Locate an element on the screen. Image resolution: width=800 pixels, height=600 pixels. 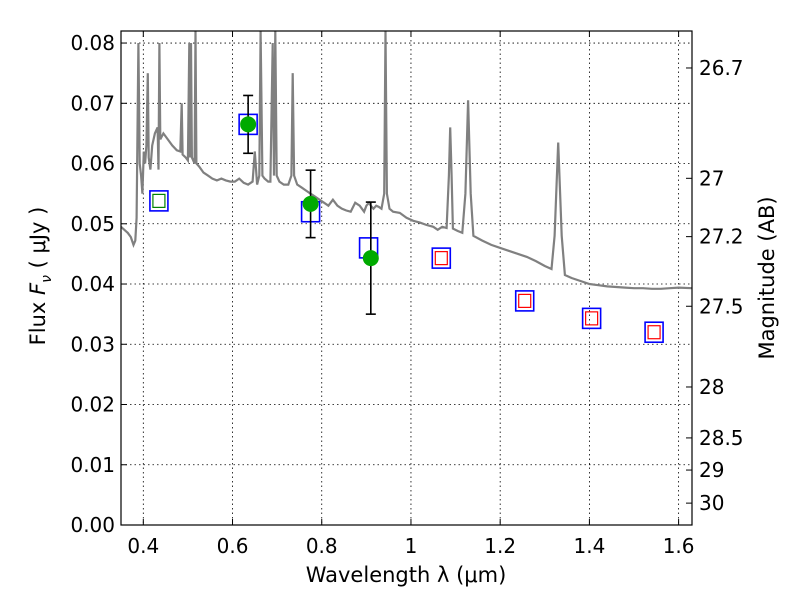
y-tick-label: 0.07 is located at coordinates (92, 103).